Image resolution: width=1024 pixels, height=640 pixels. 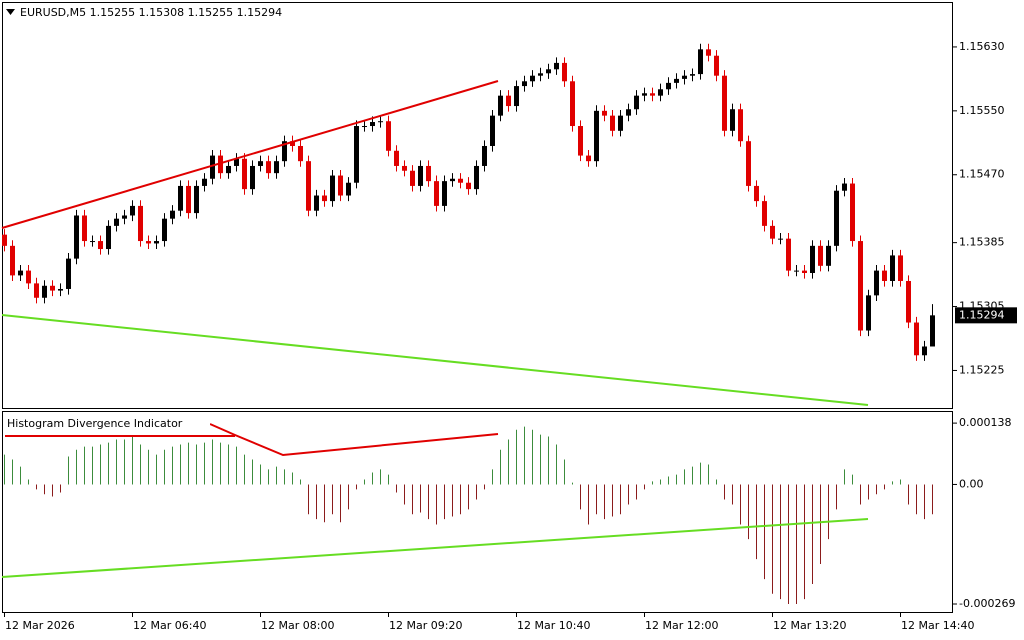 I want to click on last-price-label: 1.15294, so click(x=982, y=314).